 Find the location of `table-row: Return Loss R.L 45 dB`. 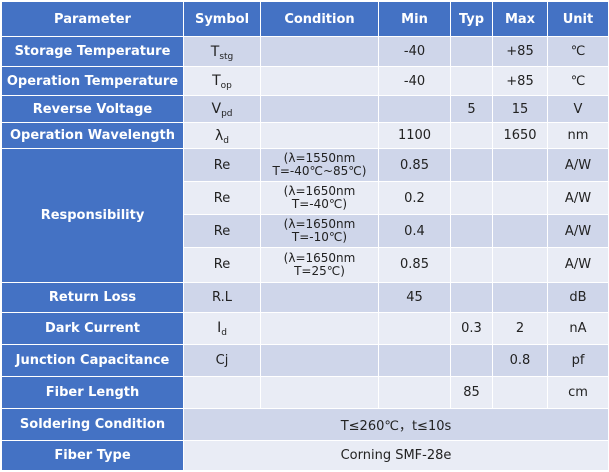

table-row: Return Loss R.L 45 dB is located at coordinates (305, 297).